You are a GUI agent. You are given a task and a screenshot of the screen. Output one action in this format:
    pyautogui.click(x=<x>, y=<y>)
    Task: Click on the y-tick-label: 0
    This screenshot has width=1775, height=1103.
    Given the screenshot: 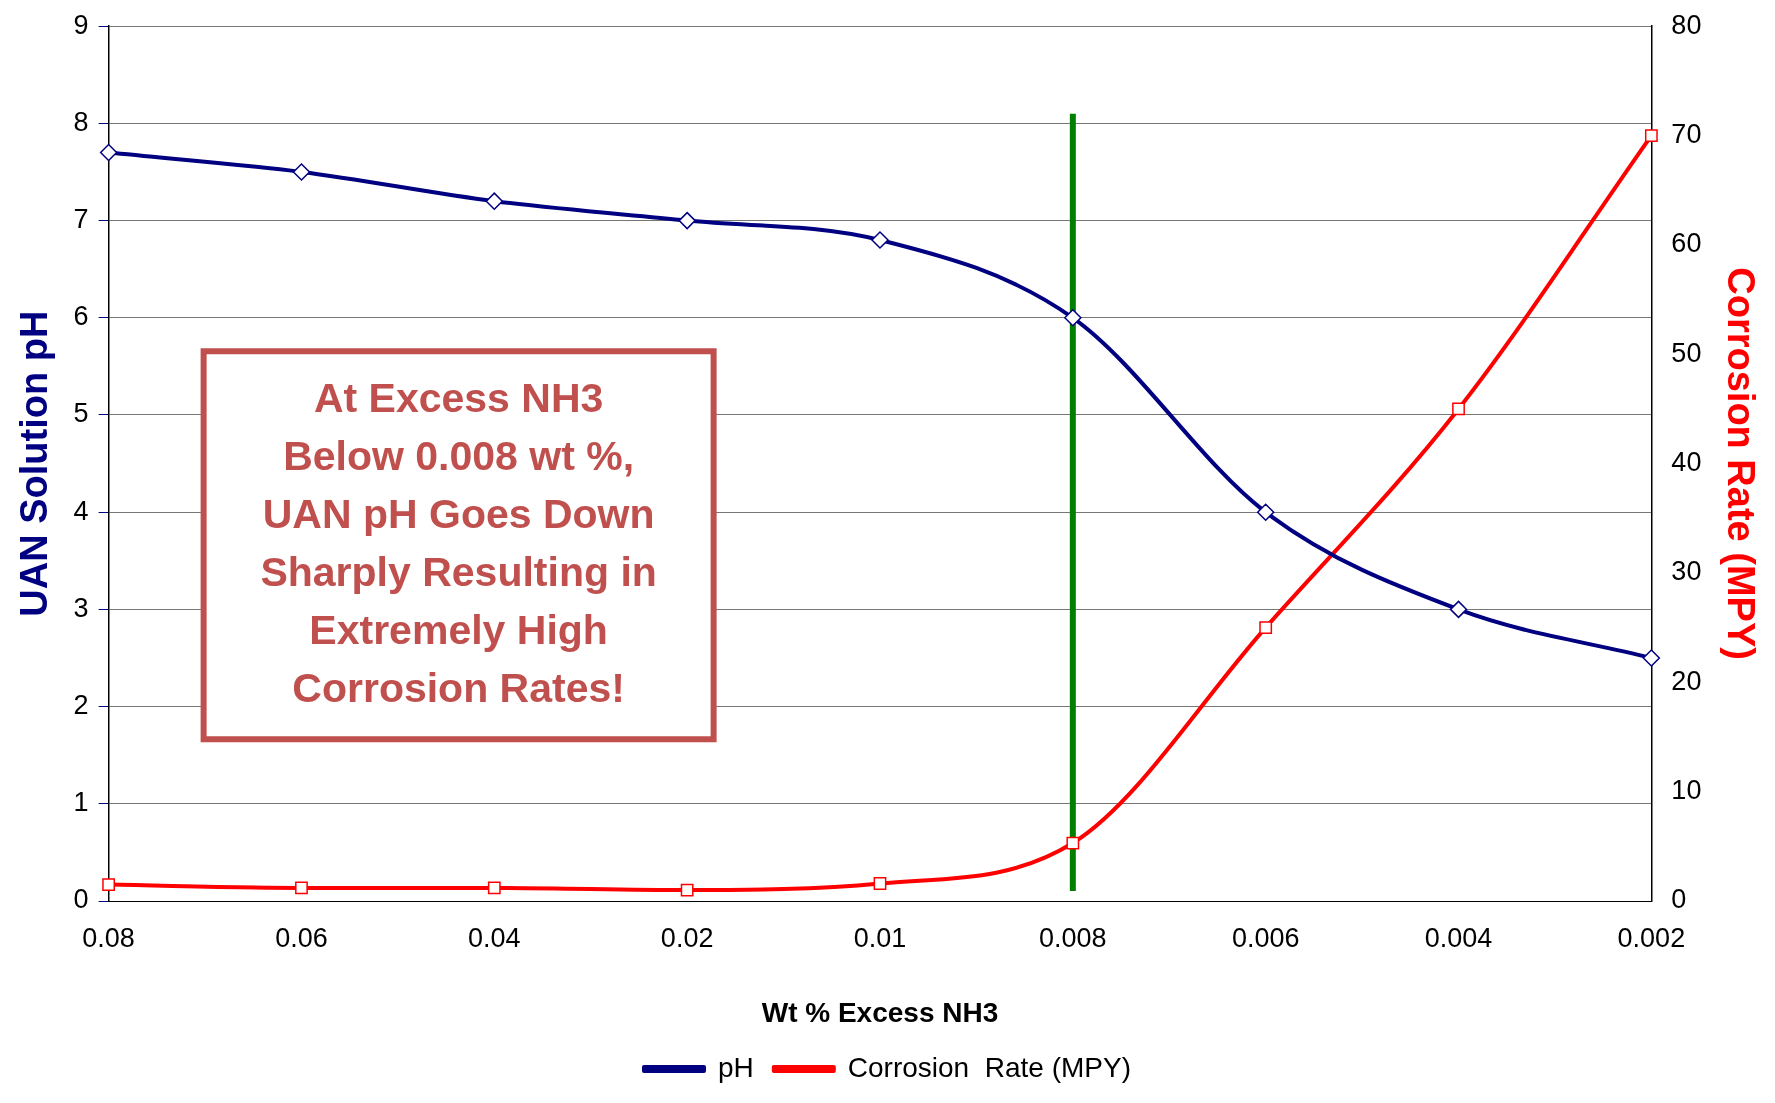 What is the action you would take?
    pyautogui.click(x=81, y=899)
    